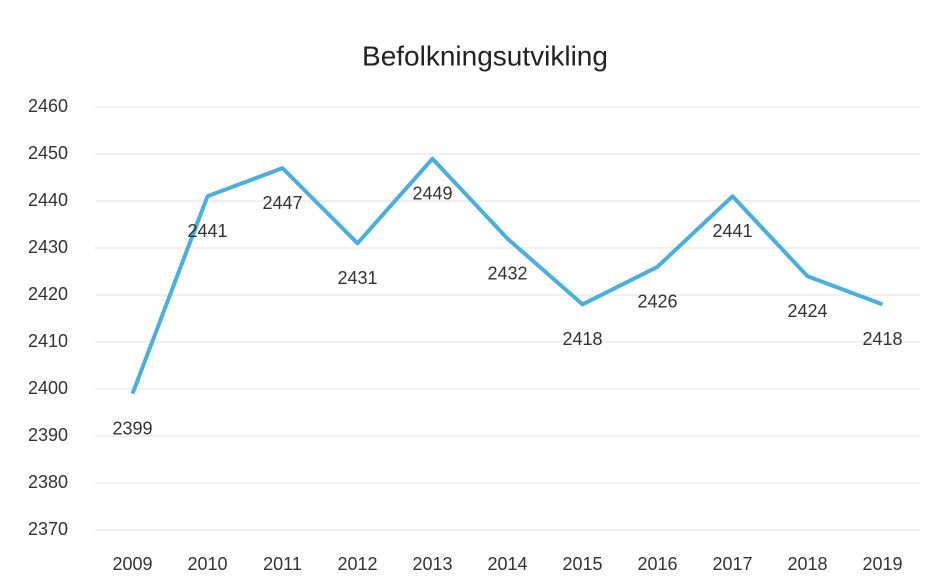 Image resolution: width=946 pixels, height=578 pixels. Describe the element at coordinates (48, 341) in the screenshot. I see `y-tick-label: 2410` at that location.